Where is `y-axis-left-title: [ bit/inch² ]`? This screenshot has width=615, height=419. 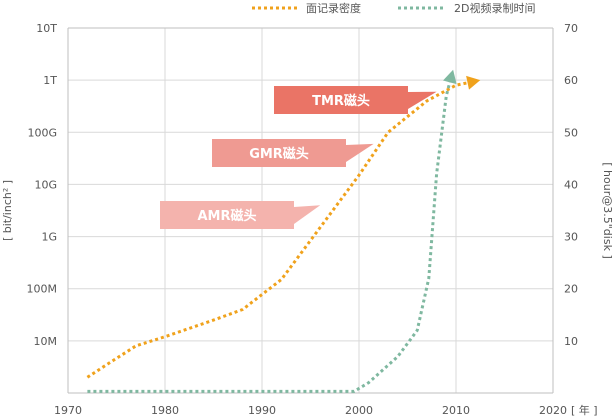 y-axis-left-title: [ bit/inch² ] is located at coordinates (7, 210).